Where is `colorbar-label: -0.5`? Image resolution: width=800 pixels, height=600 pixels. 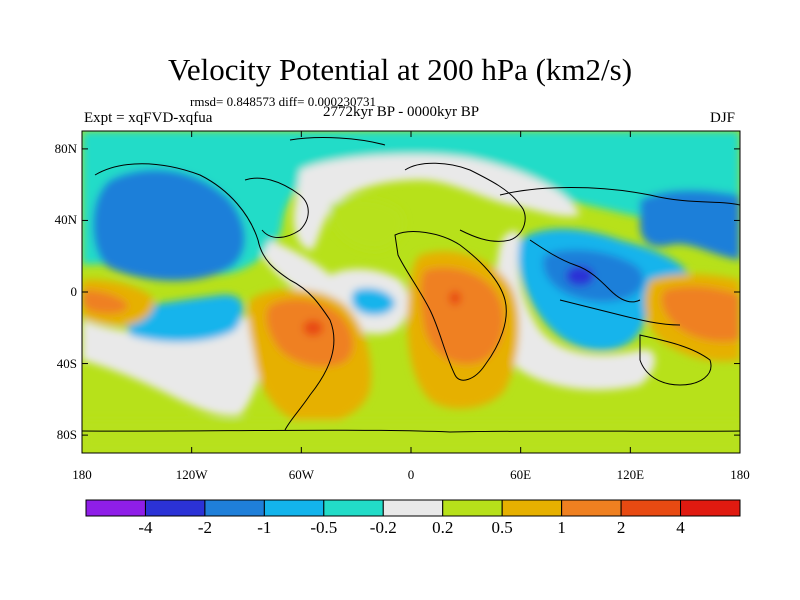
colorbar-label: -0.5 is located at coordinates (324, 527).